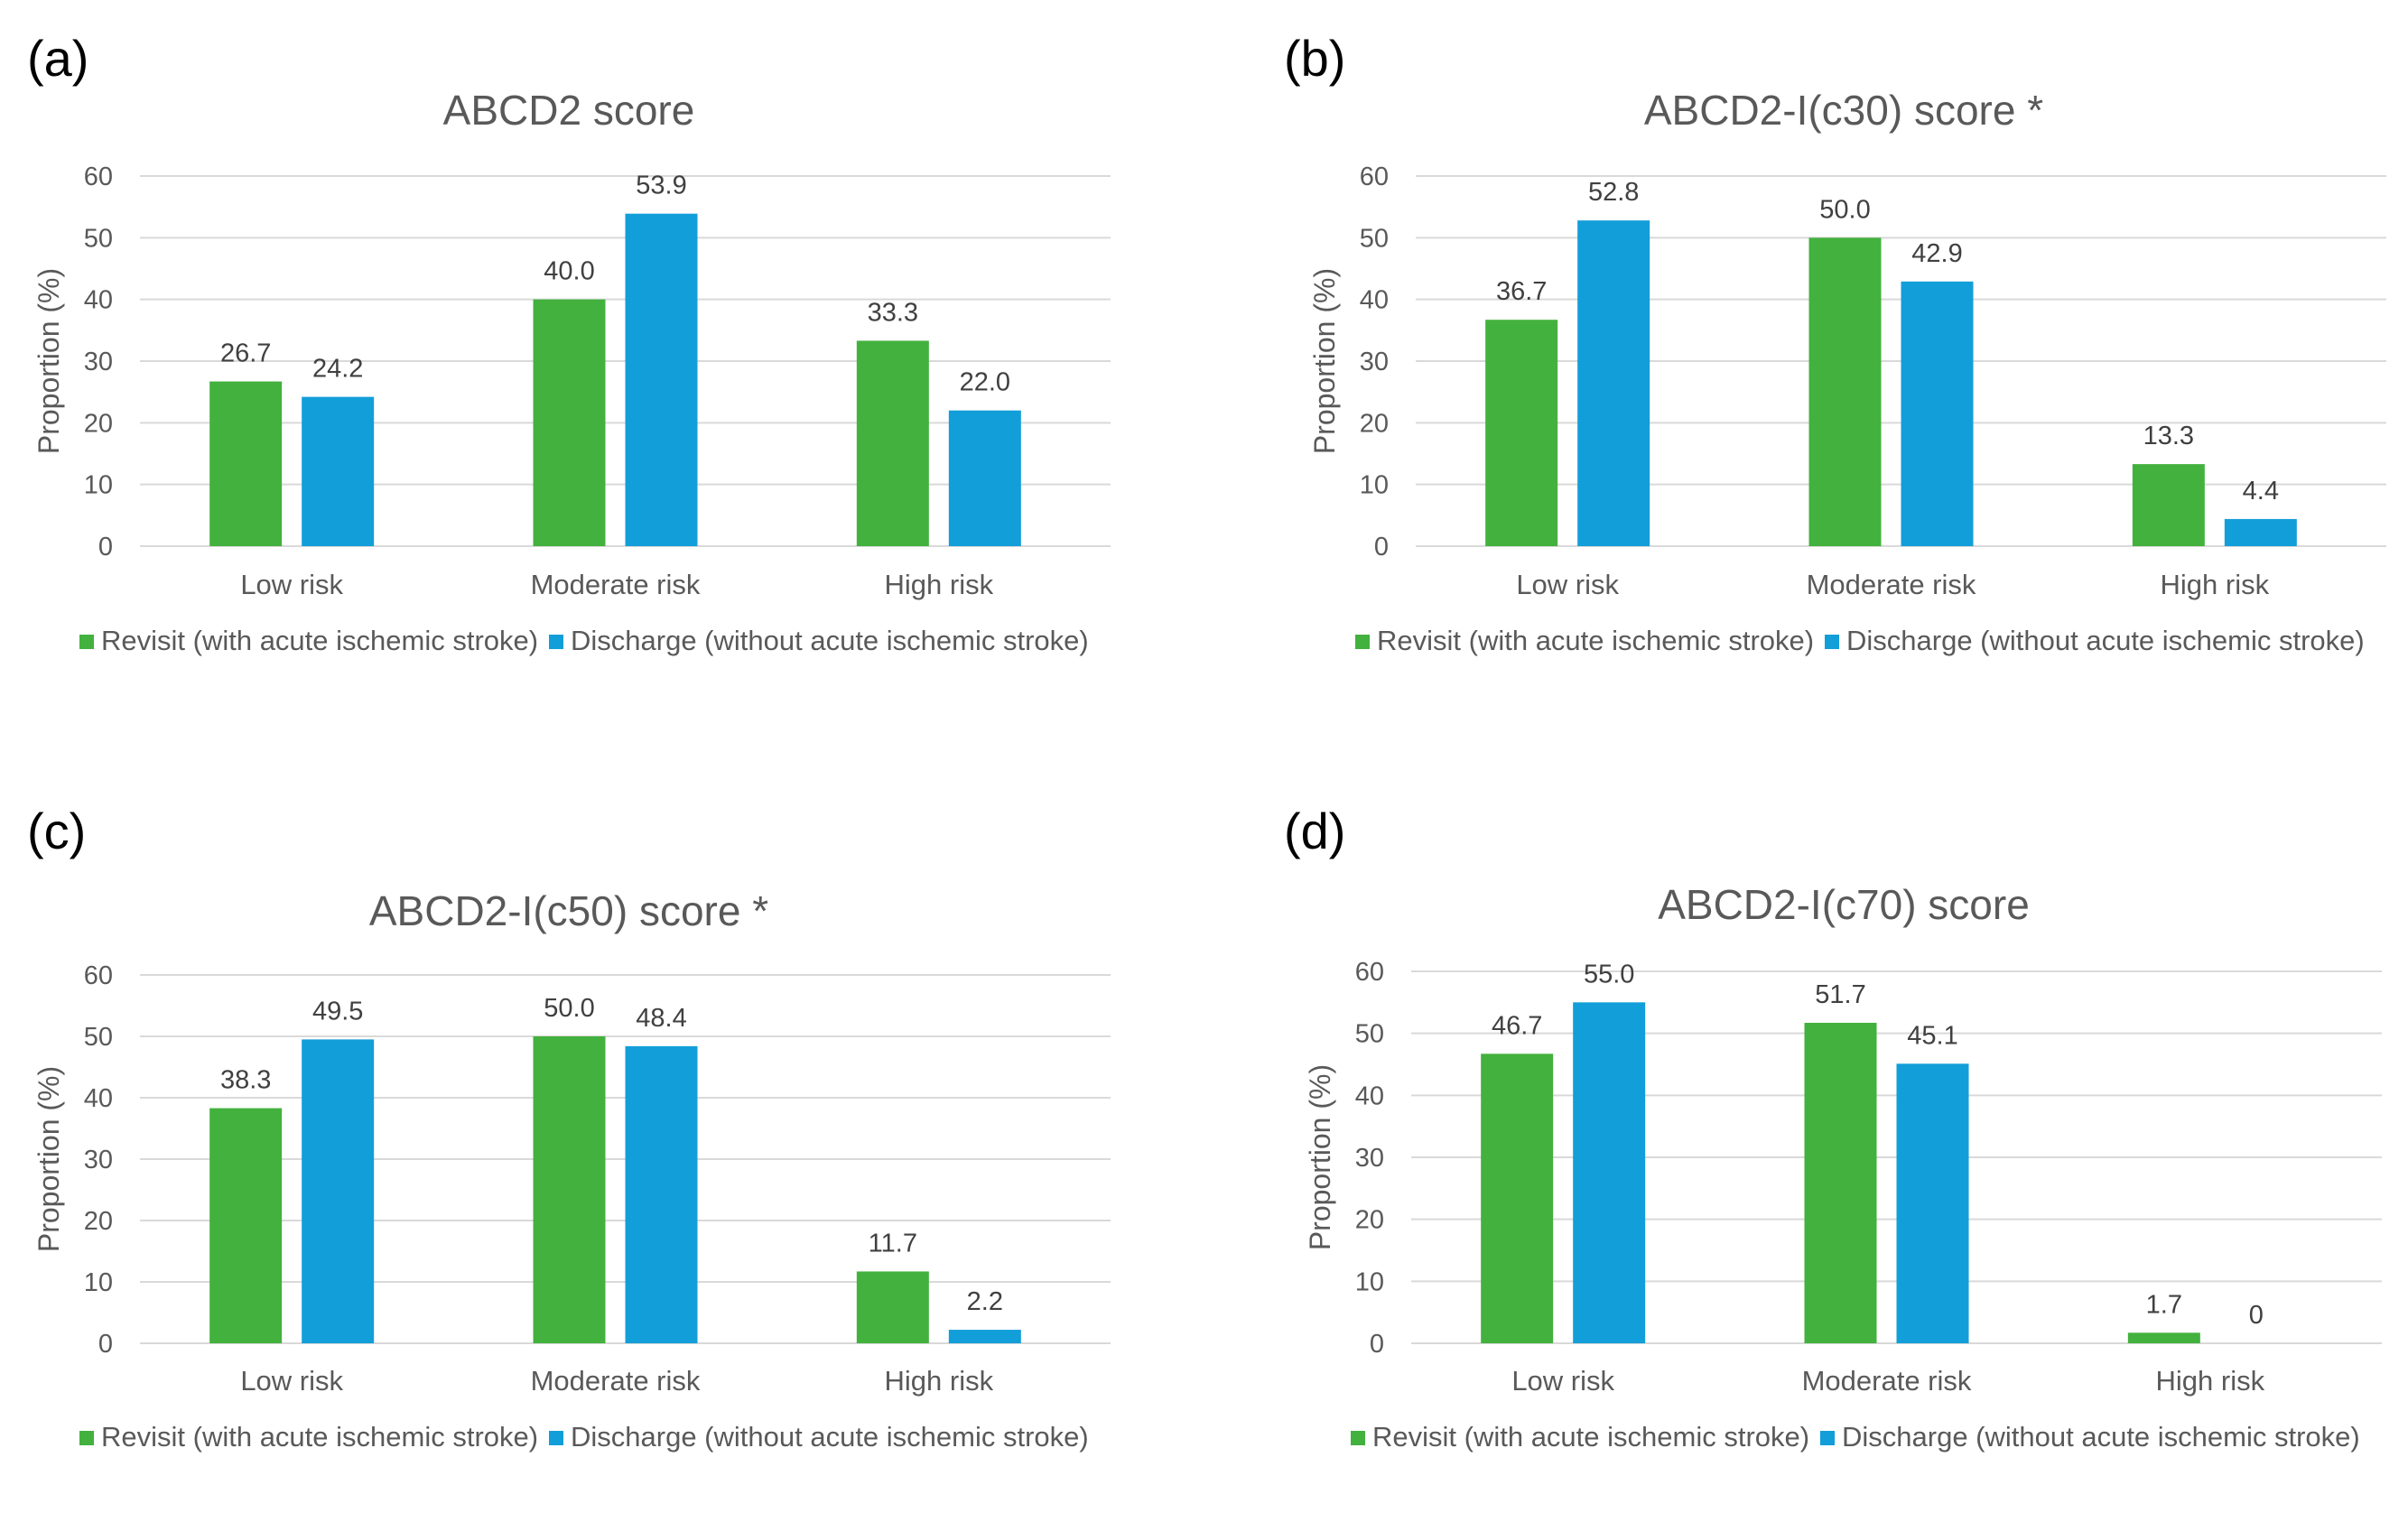  Describe the element at coordinates (893, 1243) in the screenshot. I see `data-label: 11.7` at that location.